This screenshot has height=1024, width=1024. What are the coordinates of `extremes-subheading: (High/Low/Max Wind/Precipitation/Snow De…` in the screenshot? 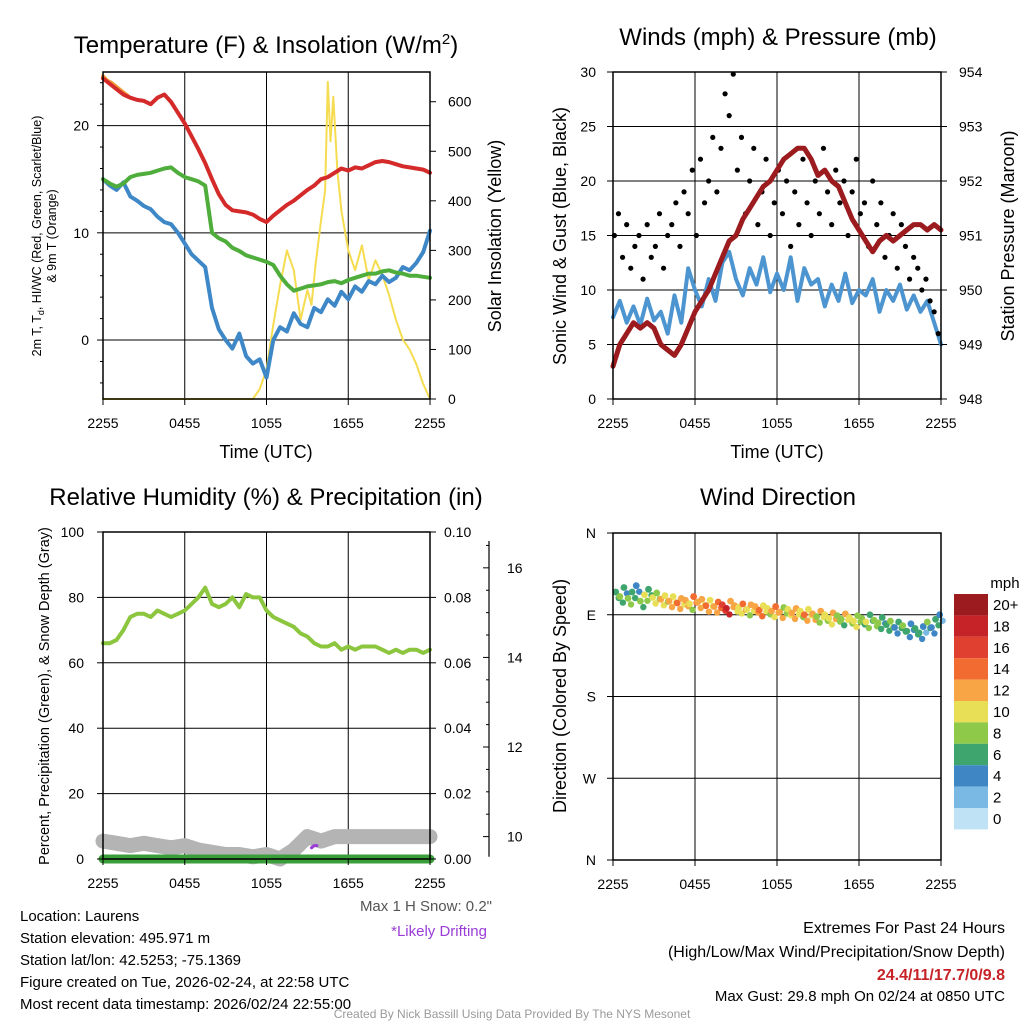 It's located at (836, 952).